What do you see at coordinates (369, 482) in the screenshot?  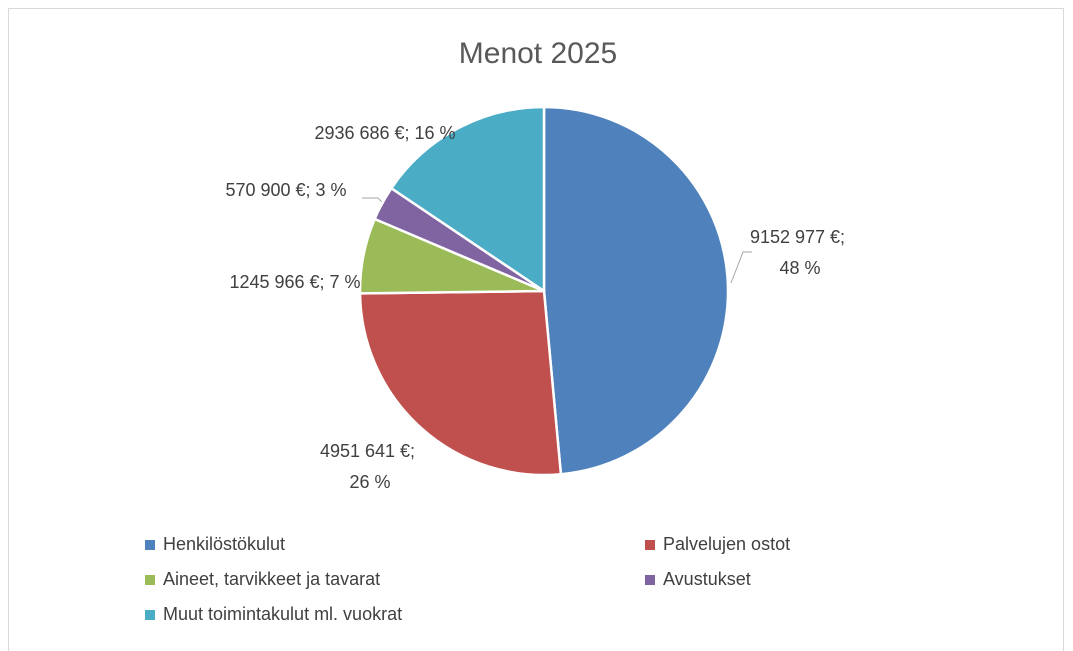 I see `data-label-line: 26 %` at bounding box center [369, 482].